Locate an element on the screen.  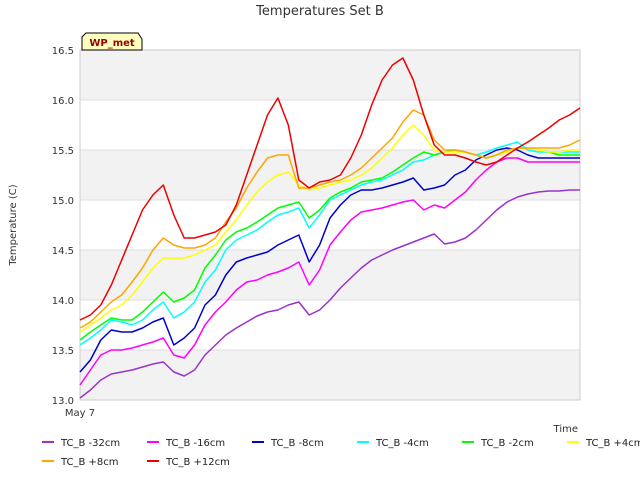
x-axis-label: Time is located at coordinates (565, 429).